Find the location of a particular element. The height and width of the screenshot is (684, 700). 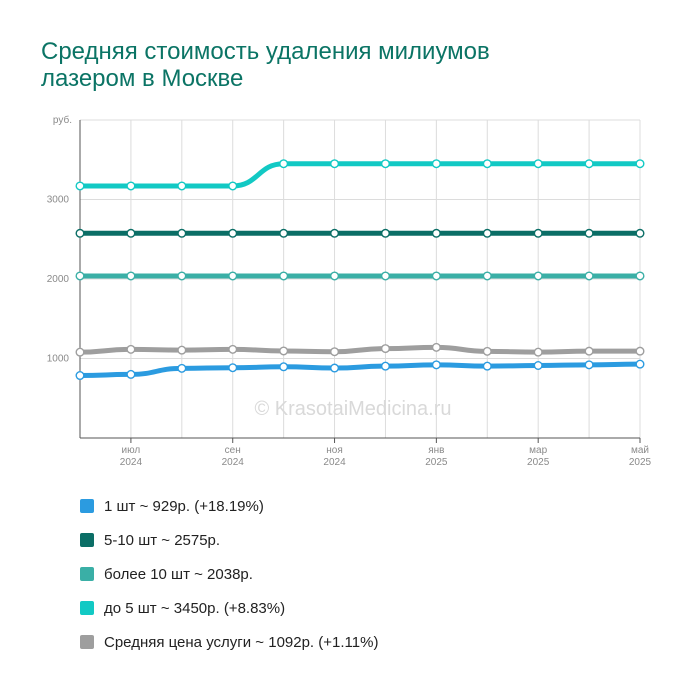

legend-label: более 10 шт ~ 2038р. is located at coordinates (178, 574).